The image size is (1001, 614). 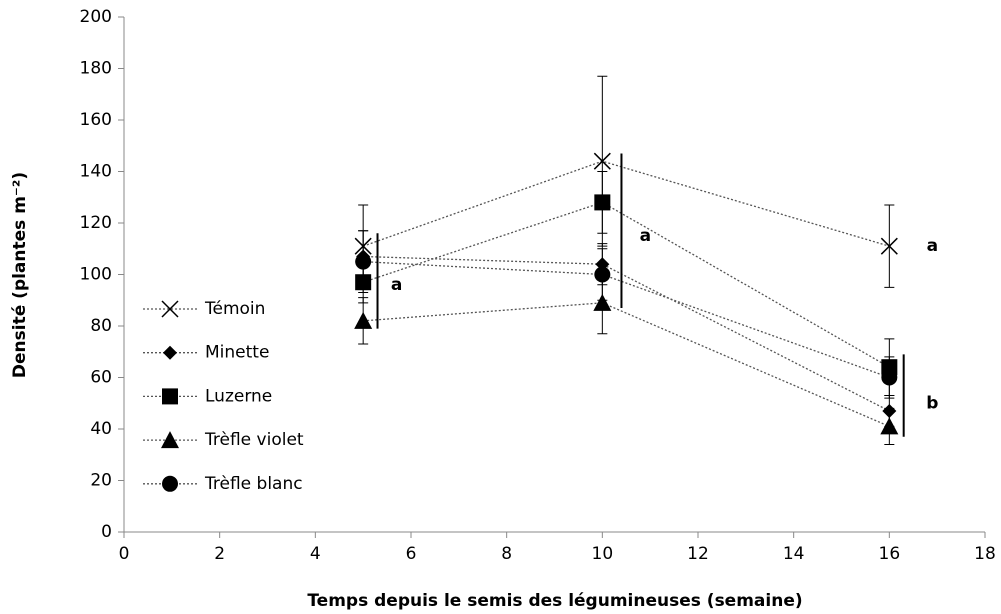 What do you see at coordinates (411, 554) in the screenshot?
I see `x-tick-label: 6` at bounding box center [411, 554].